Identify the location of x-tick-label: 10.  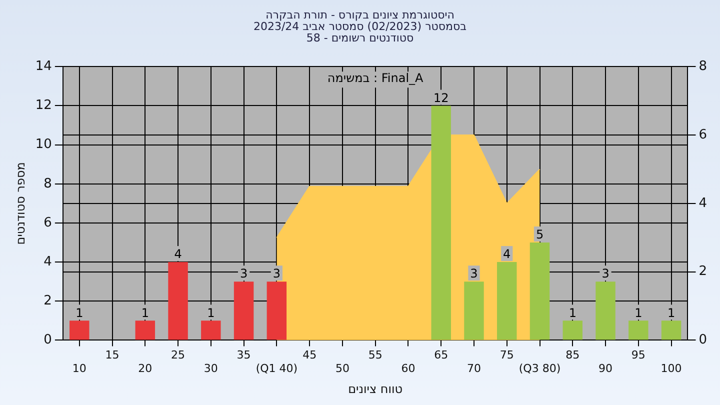
(79, 368).